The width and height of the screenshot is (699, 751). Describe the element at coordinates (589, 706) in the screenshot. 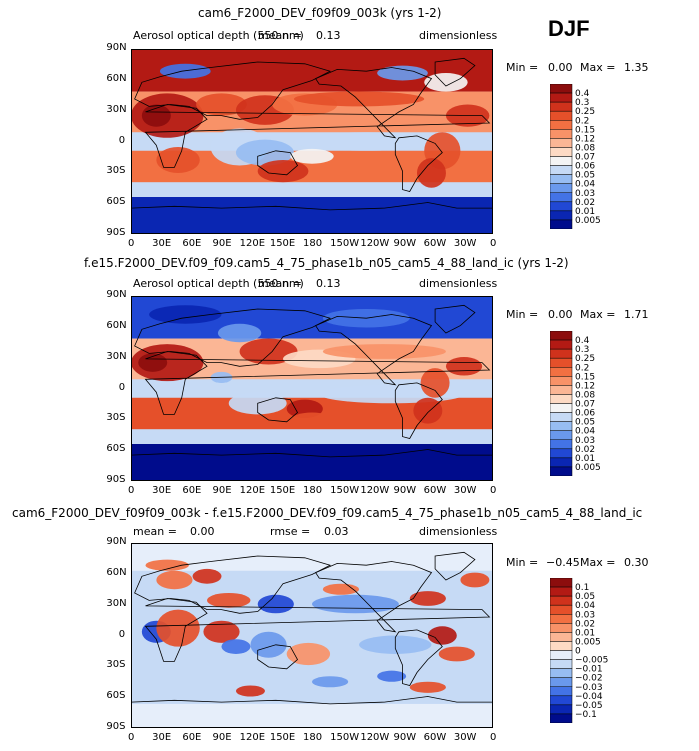

I see `colorbar-level-label: −0.05` at that location.